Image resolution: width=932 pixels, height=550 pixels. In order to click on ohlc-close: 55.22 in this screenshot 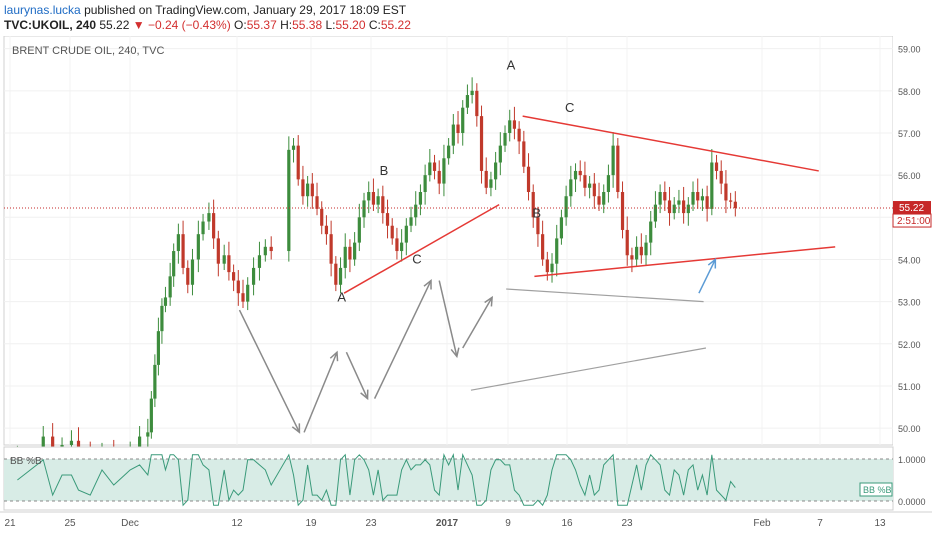, I will do `click(395, 25)`.